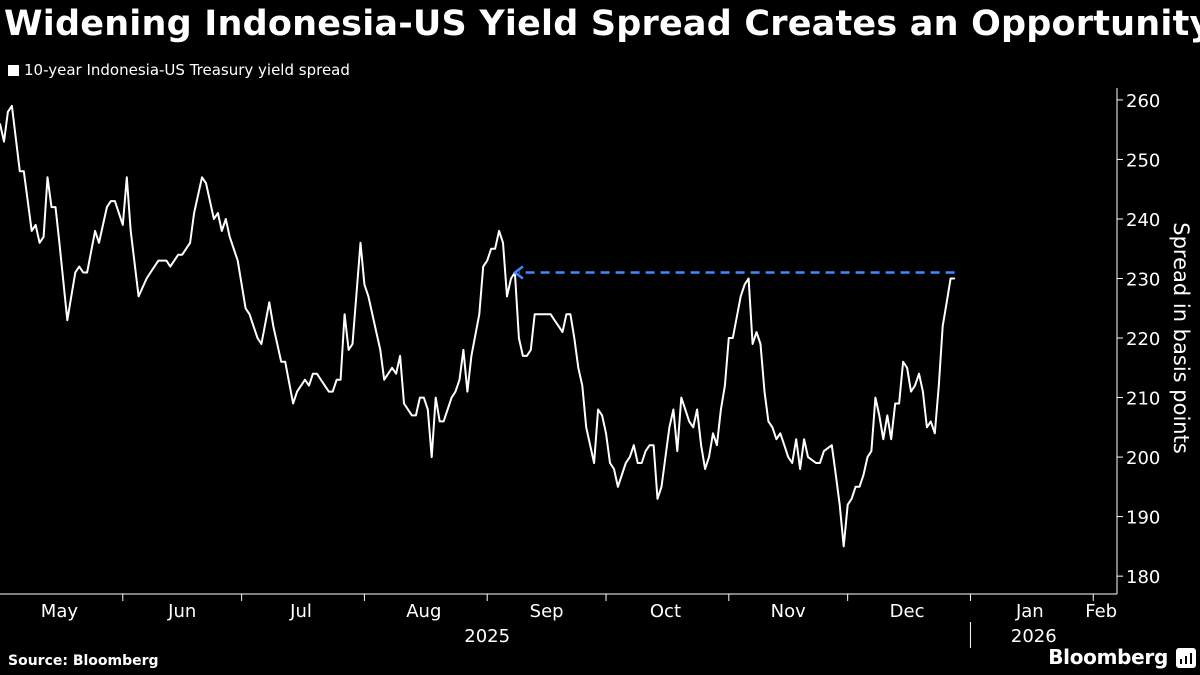  What do you see at coordinates (1143, 279) in the screenshot?
I see `y-tick-label: 230` at bounding box center [1143, 279].